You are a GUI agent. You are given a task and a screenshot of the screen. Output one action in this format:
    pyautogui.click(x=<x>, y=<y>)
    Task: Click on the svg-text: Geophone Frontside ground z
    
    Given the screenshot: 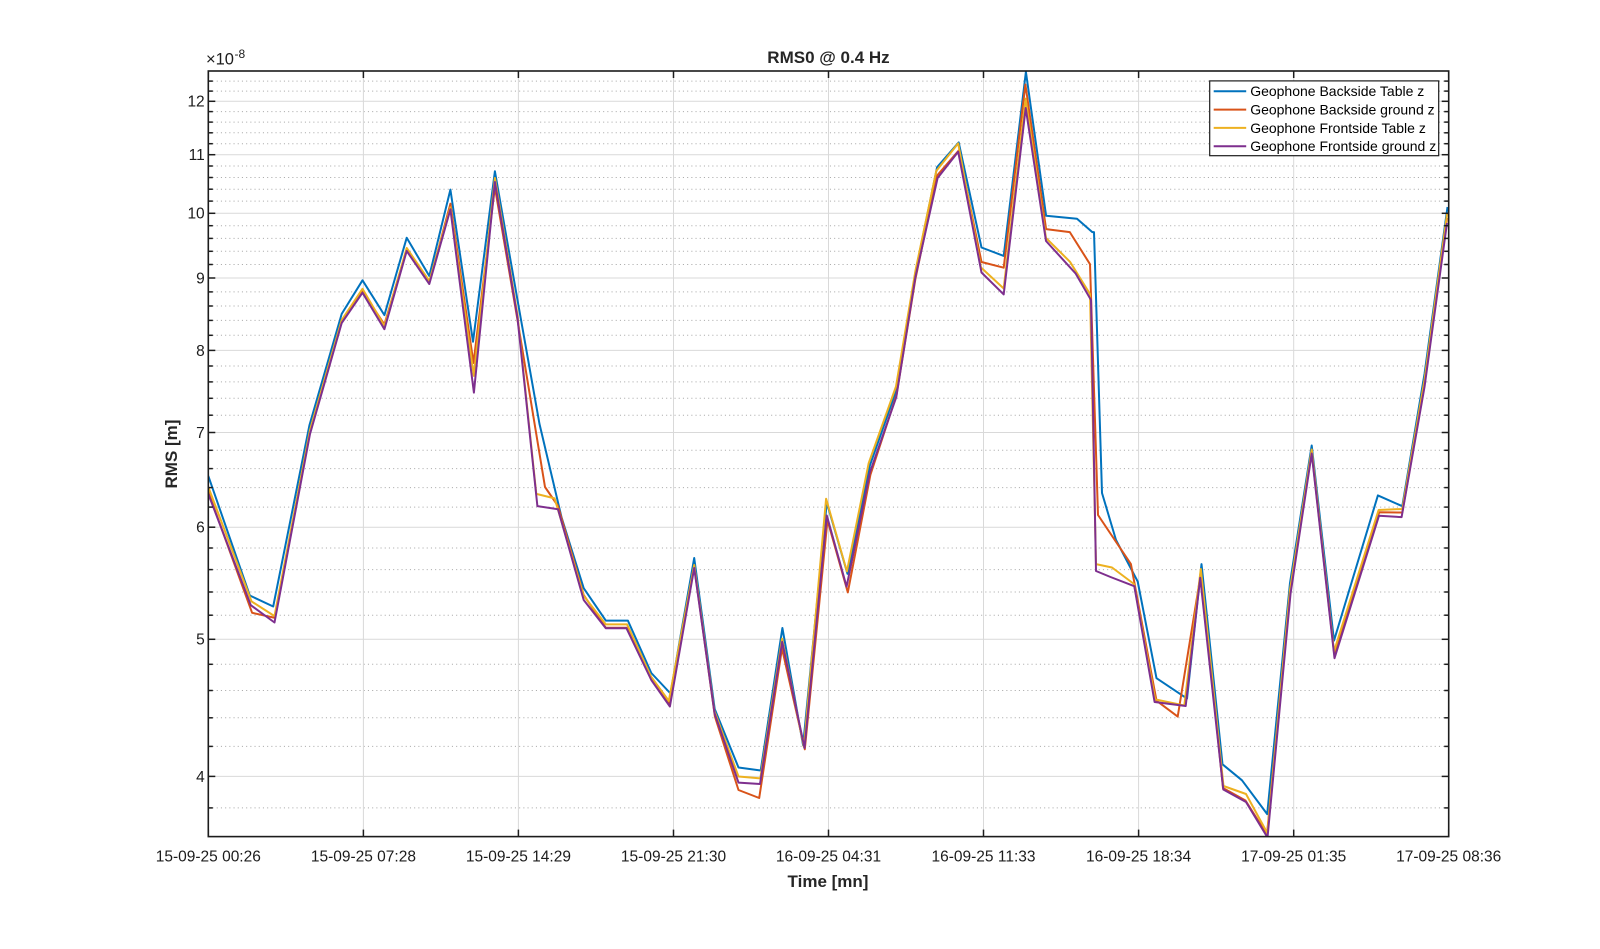 What is the action you would take?
    pyautogui.click(x=1343, y=146)
    